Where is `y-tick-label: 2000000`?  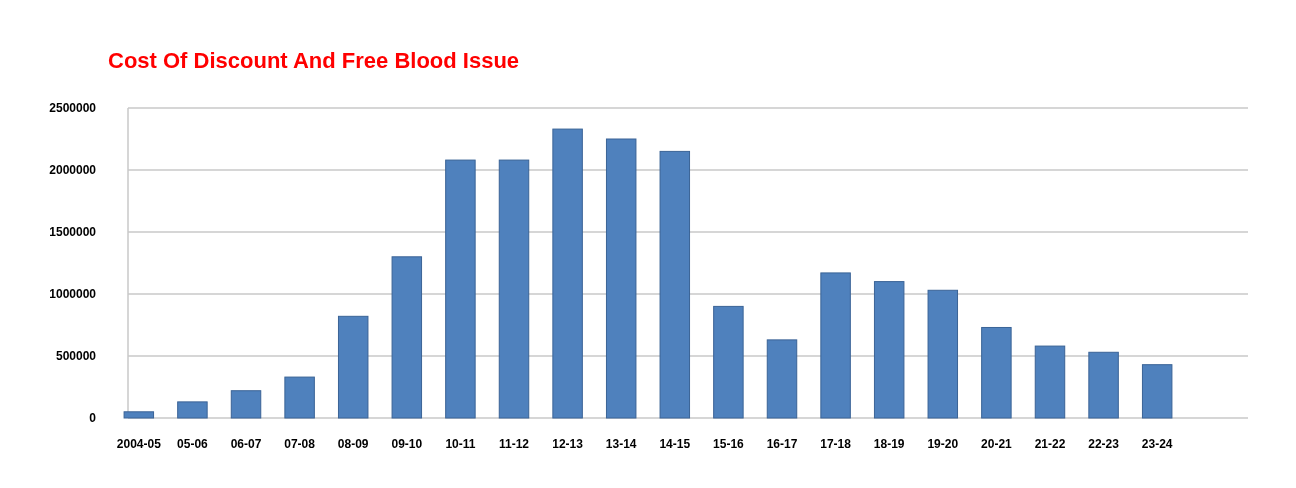 y-tick-label: 2000000 is located at coordinates (73, 170).